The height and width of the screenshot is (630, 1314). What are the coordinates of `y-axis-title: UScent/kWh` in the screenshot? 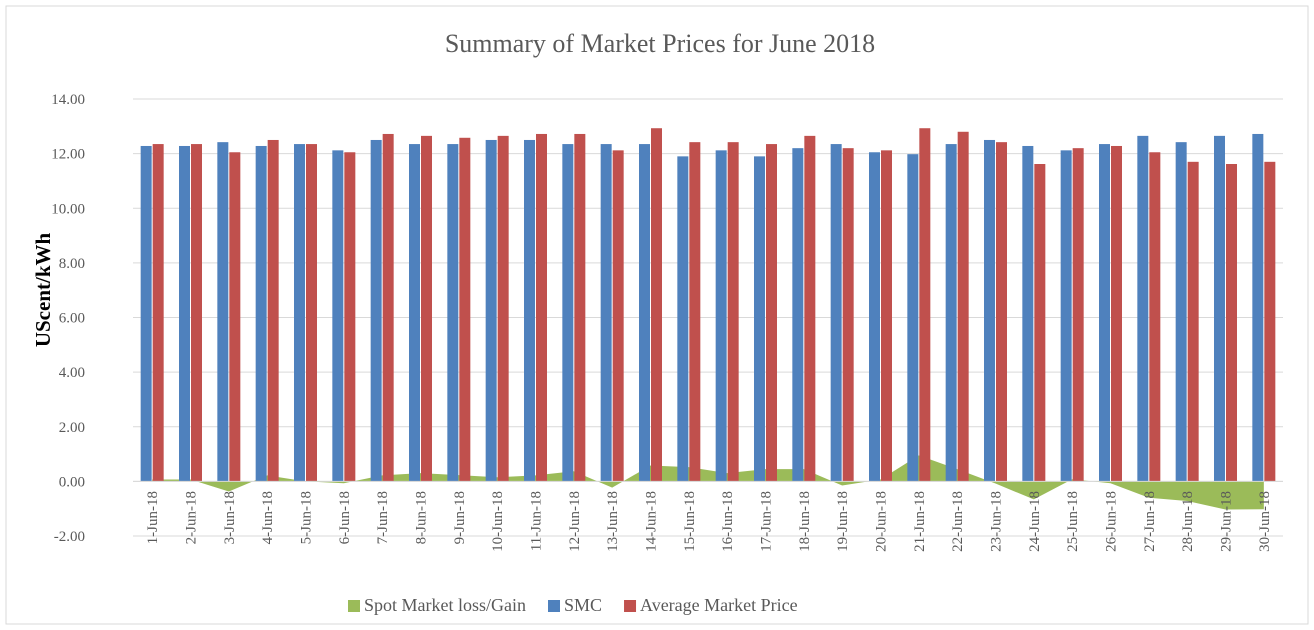 It's located at (43, 290).